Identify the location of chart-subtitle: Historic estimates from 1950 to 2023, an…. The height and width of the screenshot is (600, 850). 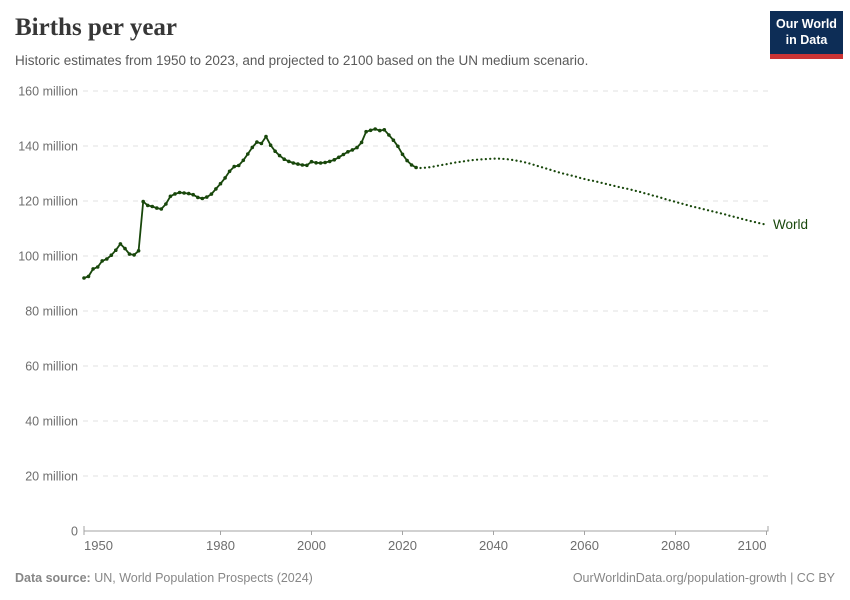
(302, 60).